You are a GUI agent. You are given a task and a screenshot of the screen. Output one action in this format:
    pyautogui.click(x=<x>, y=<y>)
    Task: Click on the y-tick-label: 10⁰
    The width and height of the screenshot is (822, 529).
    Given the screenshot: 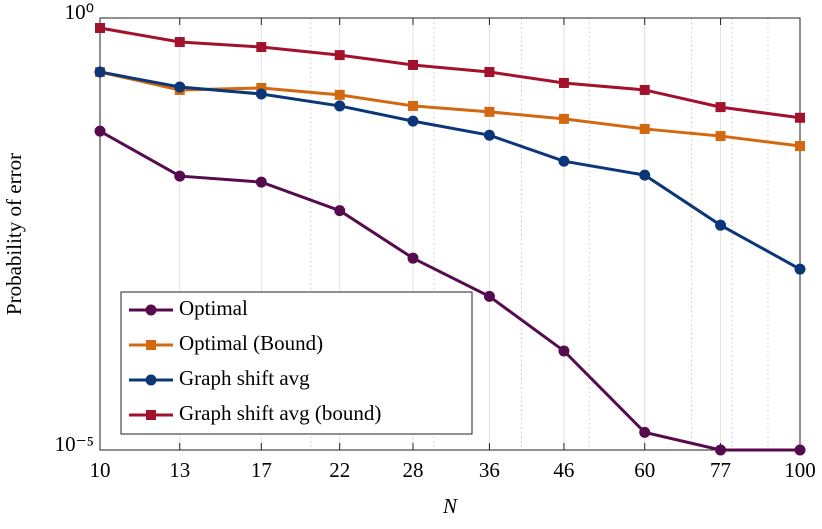 What is the action you would take?
    pyautogui.click(x=79, y=12)
    